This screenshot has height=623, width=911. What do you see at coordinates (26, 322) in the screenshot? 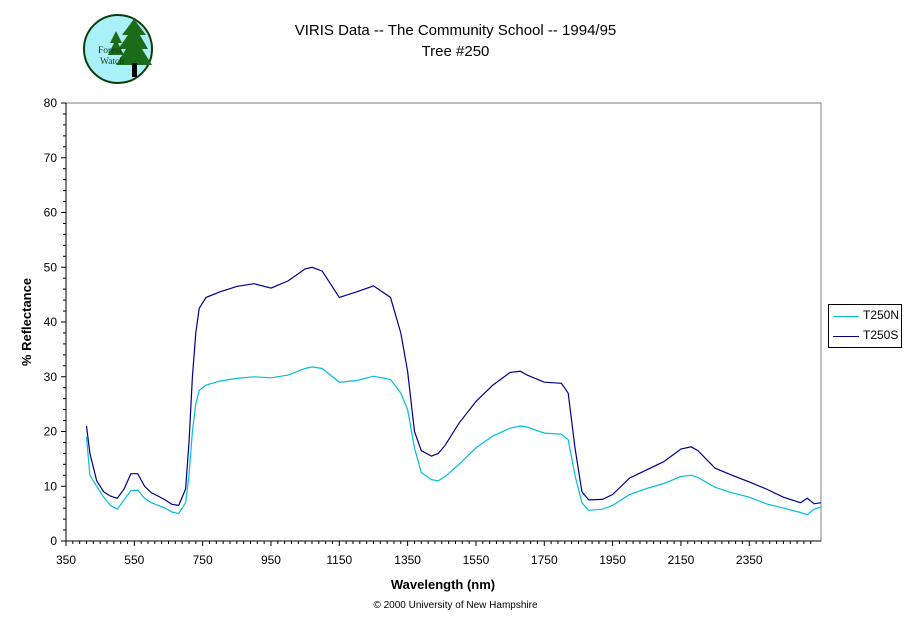
I see `y-axis-title: % Reflectance` at bounding box center [26, 322].